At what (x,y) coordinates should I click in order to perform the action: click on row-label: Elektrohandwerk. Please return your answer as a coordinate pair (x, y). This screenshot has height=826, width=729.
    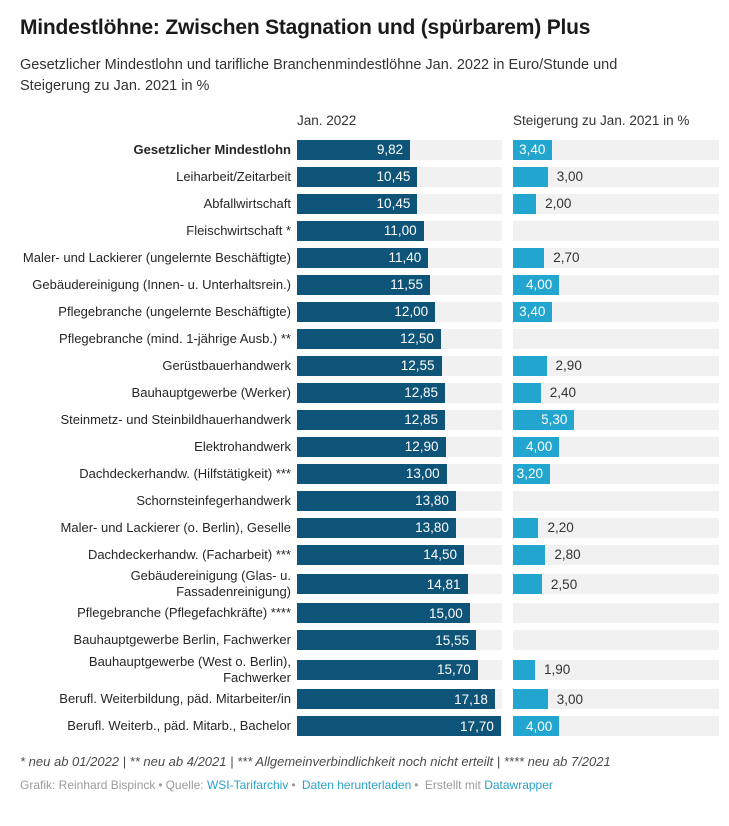
    Looking at the image, I should click on (242, 446).